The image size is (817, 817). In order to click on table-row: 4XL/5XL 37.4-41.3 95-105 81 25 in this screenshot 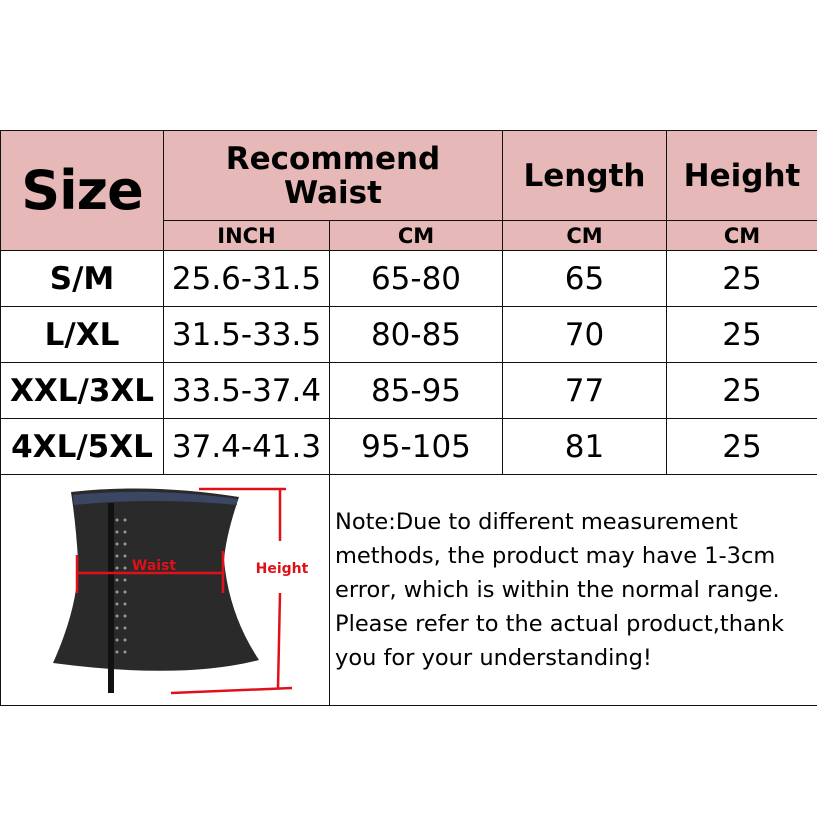, I will do `click(408, 446)`.